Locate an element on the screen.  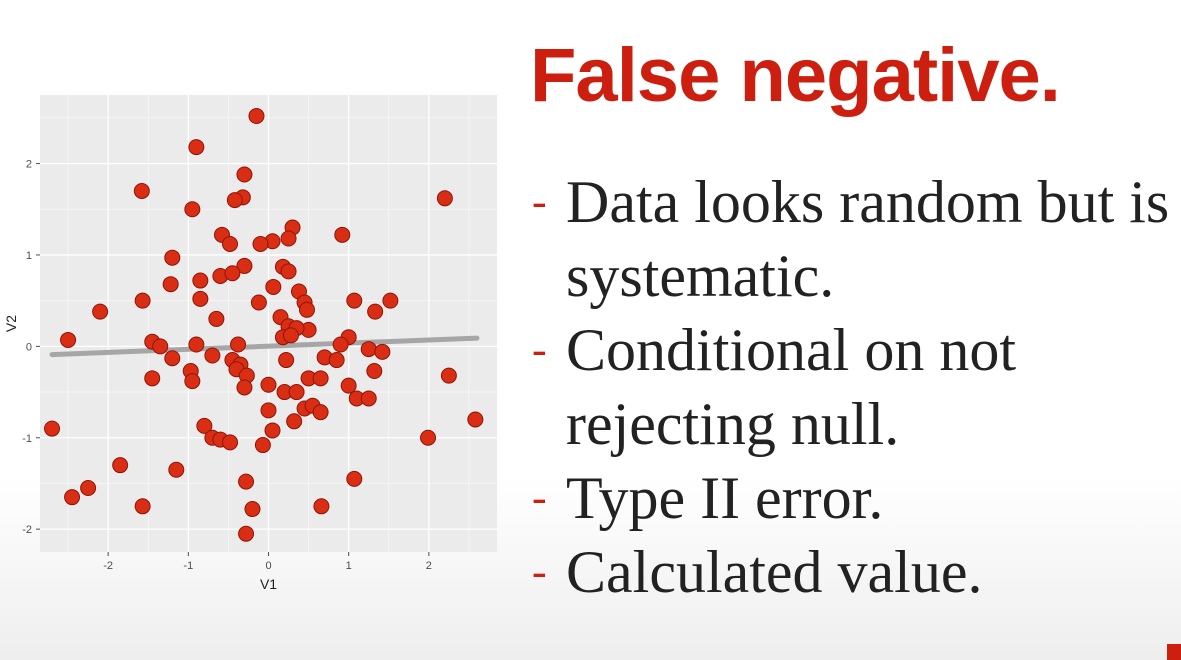
x-tick-label: 0 is located at coordinates (268, 566).